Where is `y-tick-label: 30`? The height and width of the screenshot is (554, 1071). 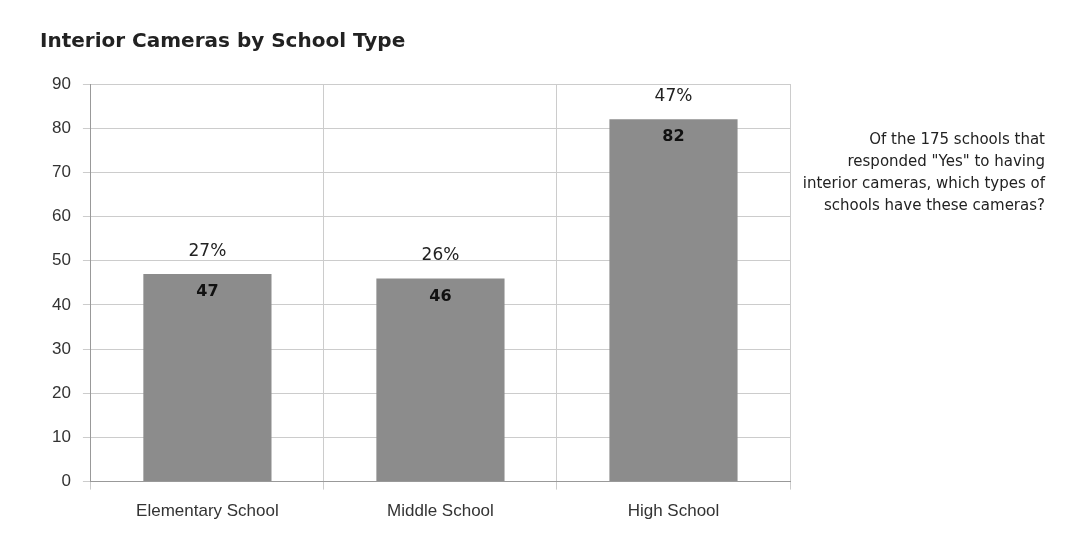 y-tick-label: 30 is located at coordinates (61, 348).